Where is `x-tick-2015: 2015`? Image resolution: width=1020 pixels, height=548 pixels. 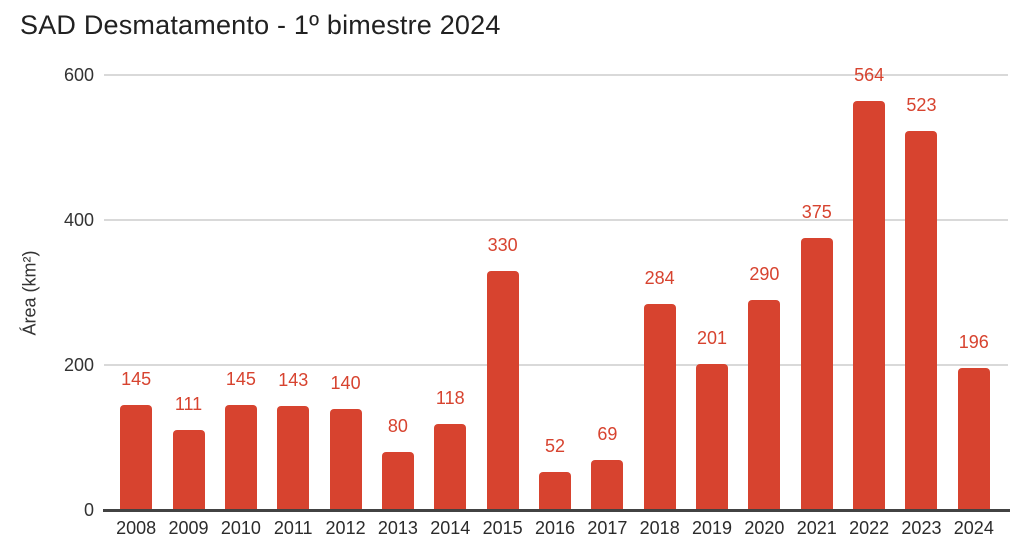
x-tick-2015: 2015 is located at coordinates (502, 528).